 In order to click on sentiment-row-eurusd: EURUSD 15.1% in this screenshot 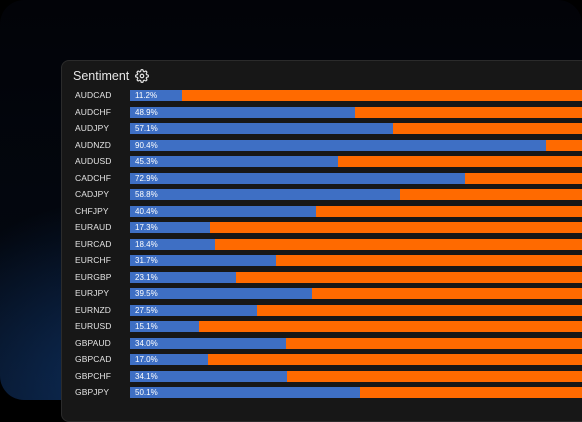, I will do `click(322, 327)`.